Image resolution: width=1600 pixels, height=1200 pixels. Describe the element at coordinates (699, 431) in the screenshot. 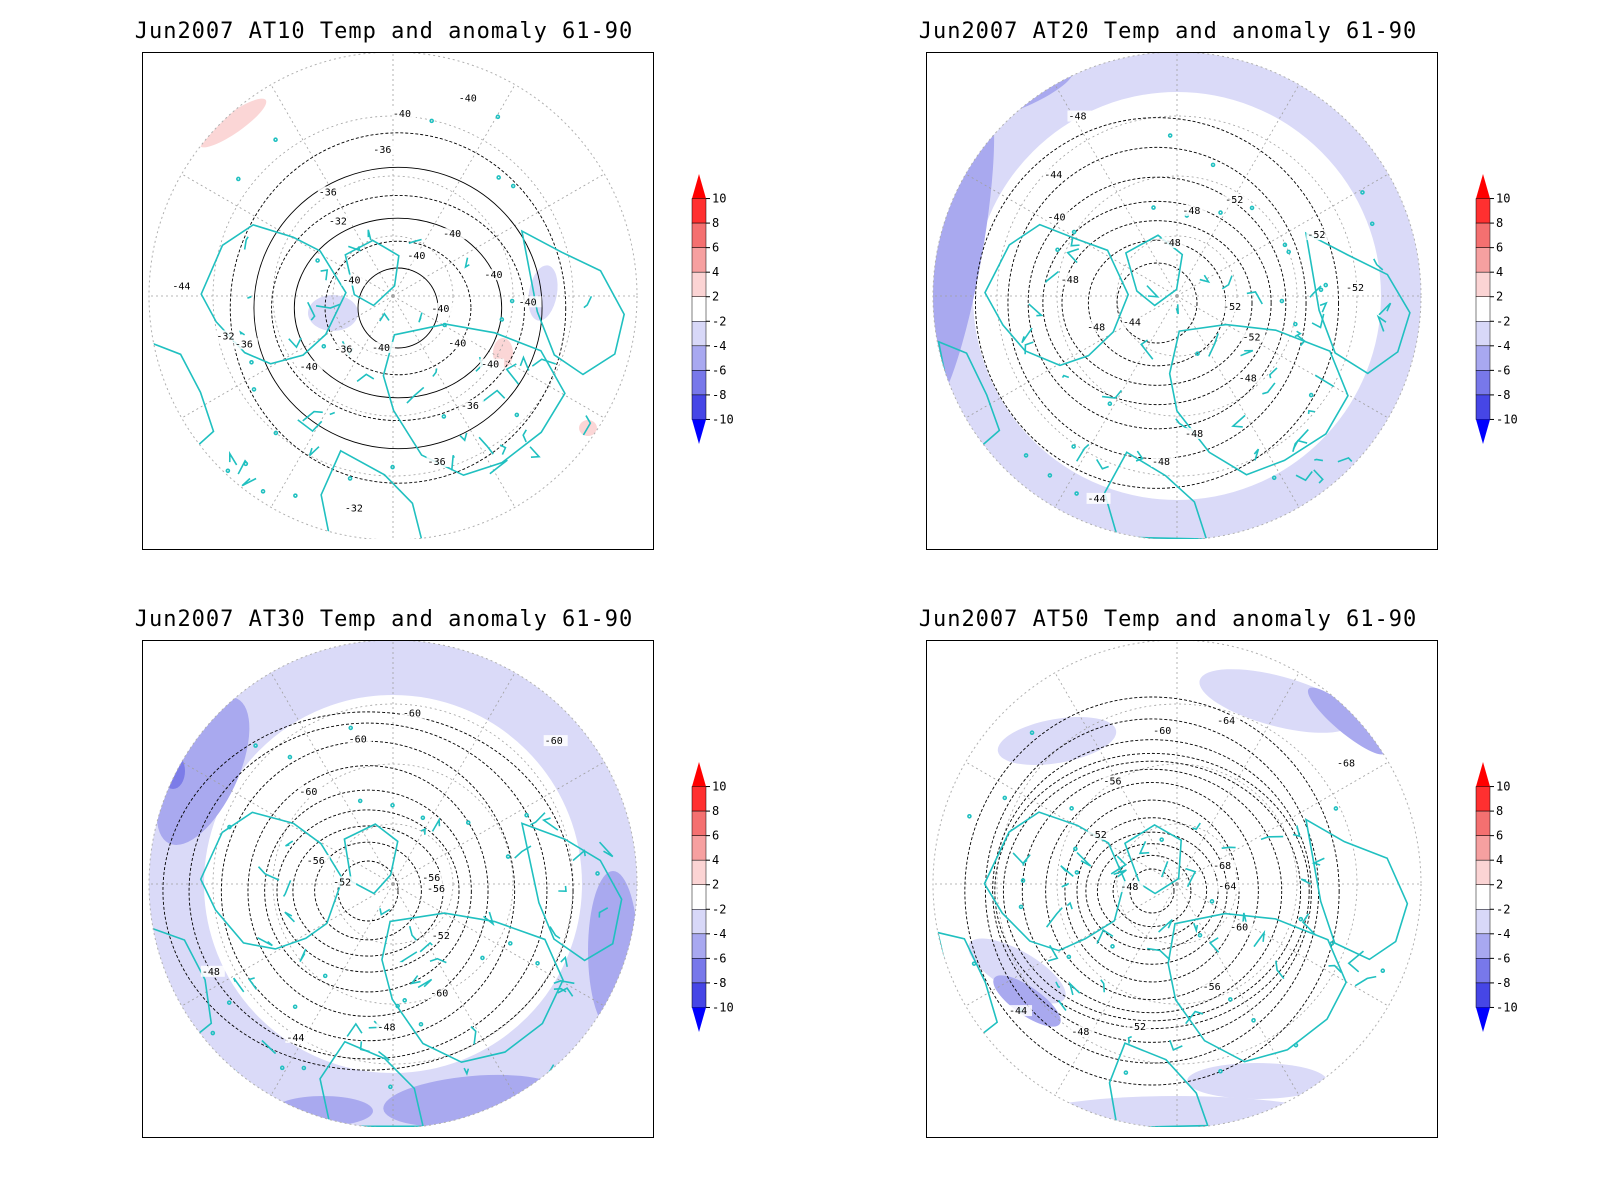

I see `colorbar-arrow-bottom` at that location.